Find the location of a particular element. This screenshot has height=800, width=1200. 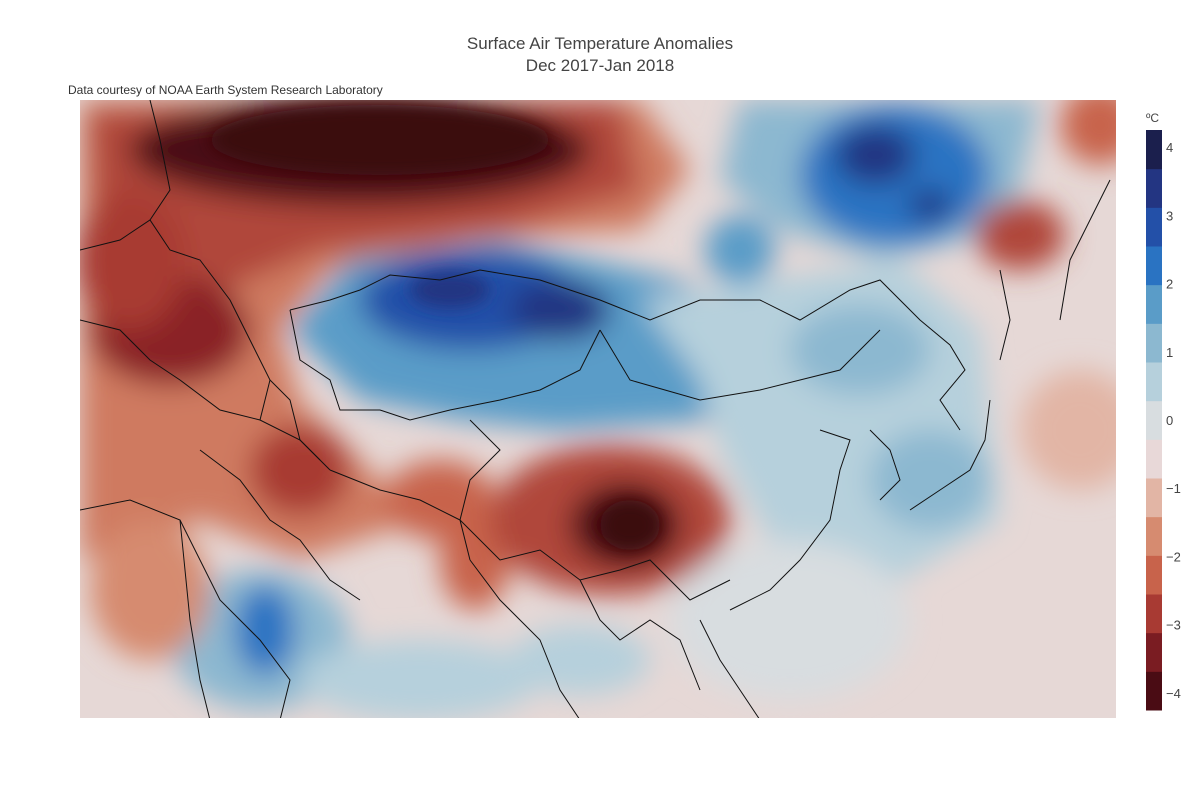

border-mongolia is located at coordinates (740, 365).